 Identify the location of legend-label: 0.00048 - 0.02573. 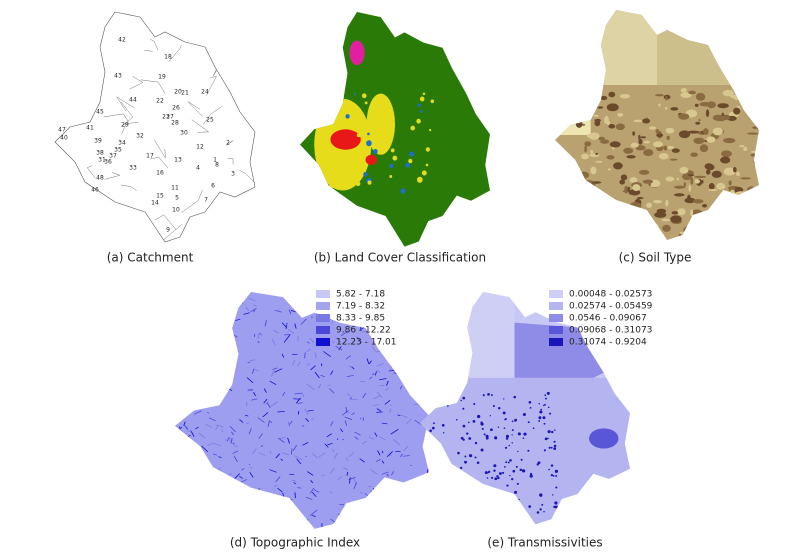
(610, 295).